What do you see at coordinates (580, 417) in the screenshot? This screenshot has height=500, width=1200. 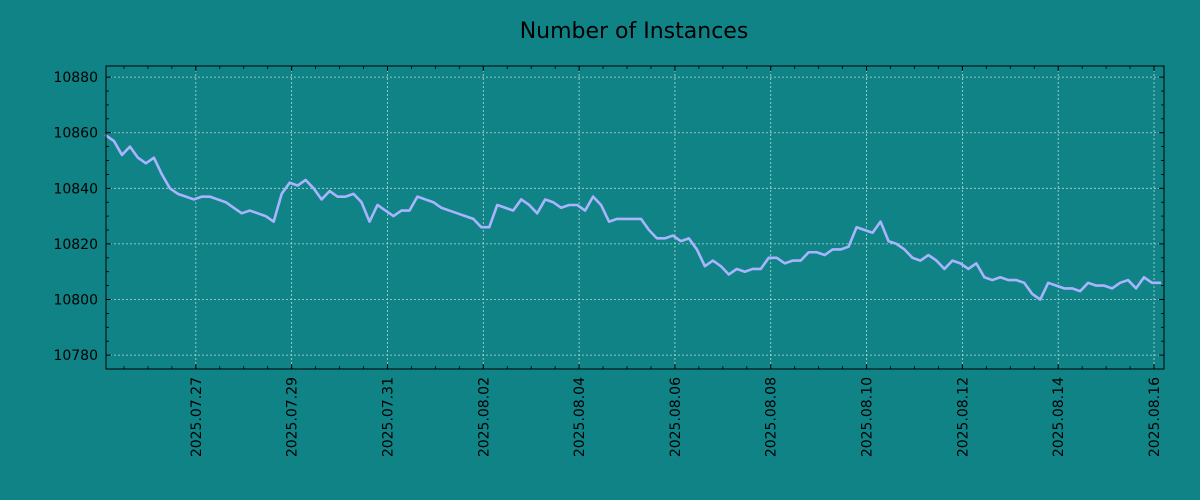 I see `x-tick-label: 2025.08.04` at bounding box center [580, 417].